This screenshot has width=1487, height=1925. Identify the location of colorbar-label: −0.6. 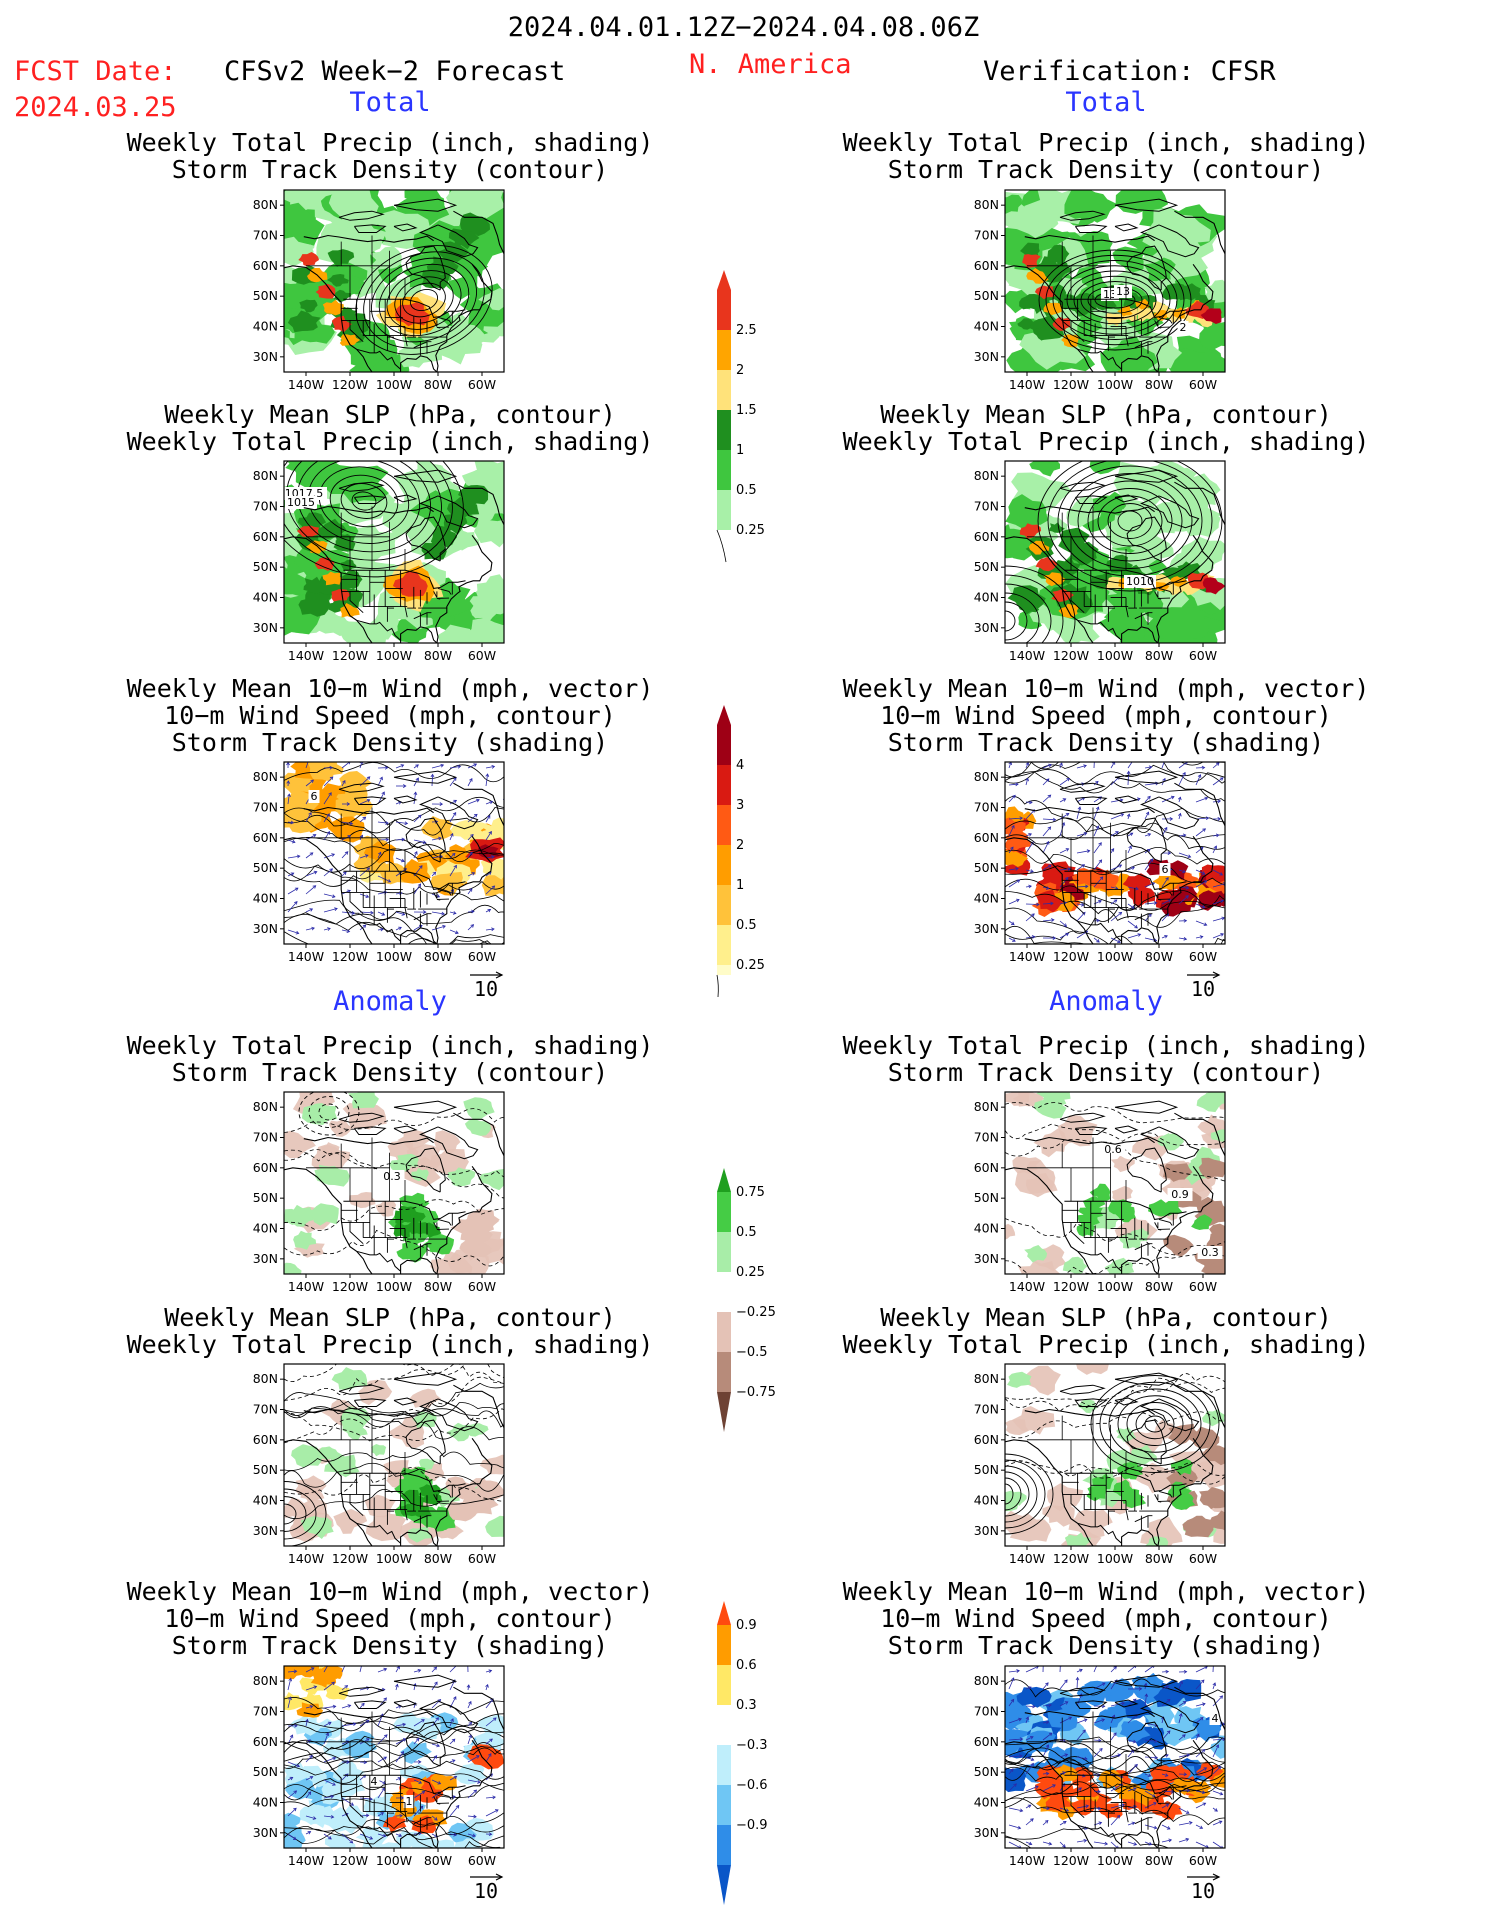
(752, 1785).